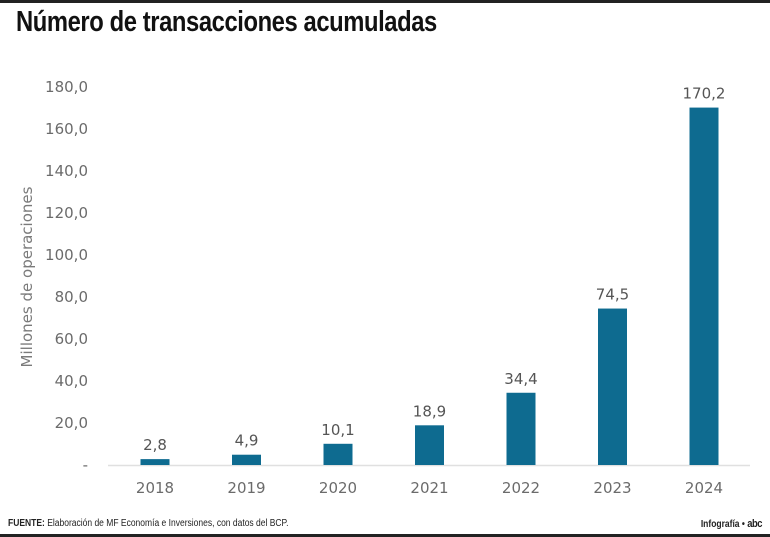  What do you see at coordinates (338, 454) in the screenshot?
I see `bar-2020` at bounding box center [338, 454].